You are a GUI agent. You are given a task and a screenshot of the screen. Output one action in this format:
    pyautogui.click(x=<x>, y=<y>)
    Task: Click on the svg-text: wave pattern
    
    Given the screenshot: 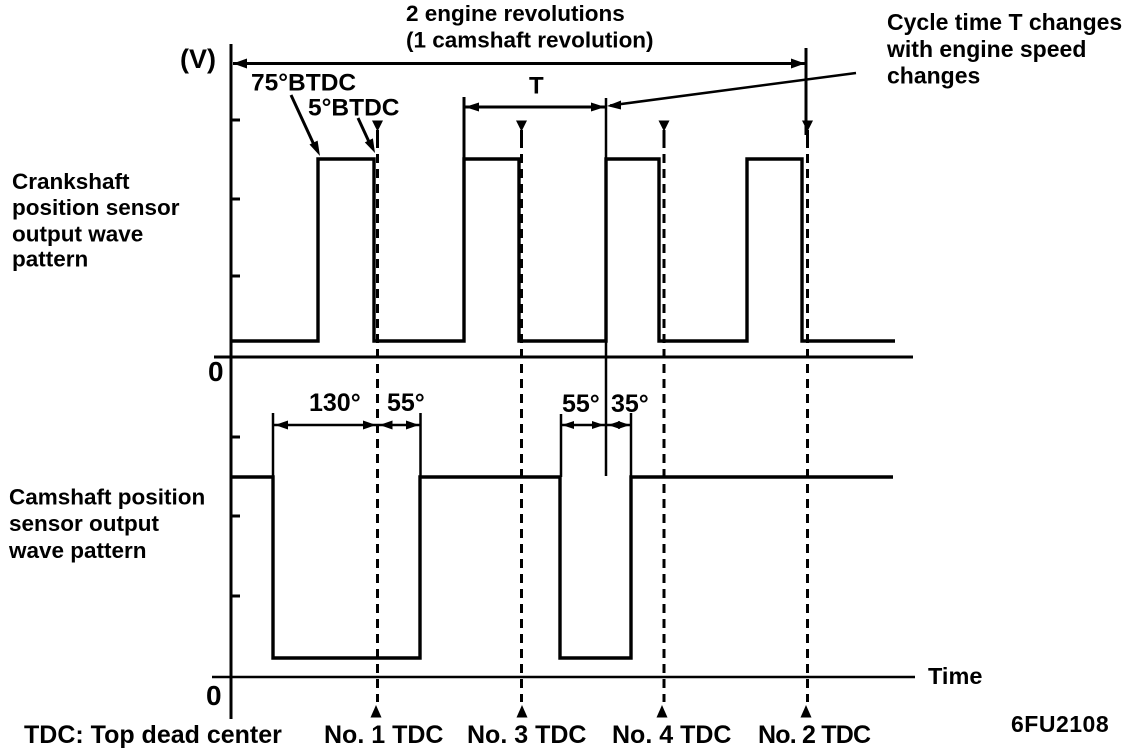 What is the action you would take?
    pyautogui.click(x=77, y=550)
    